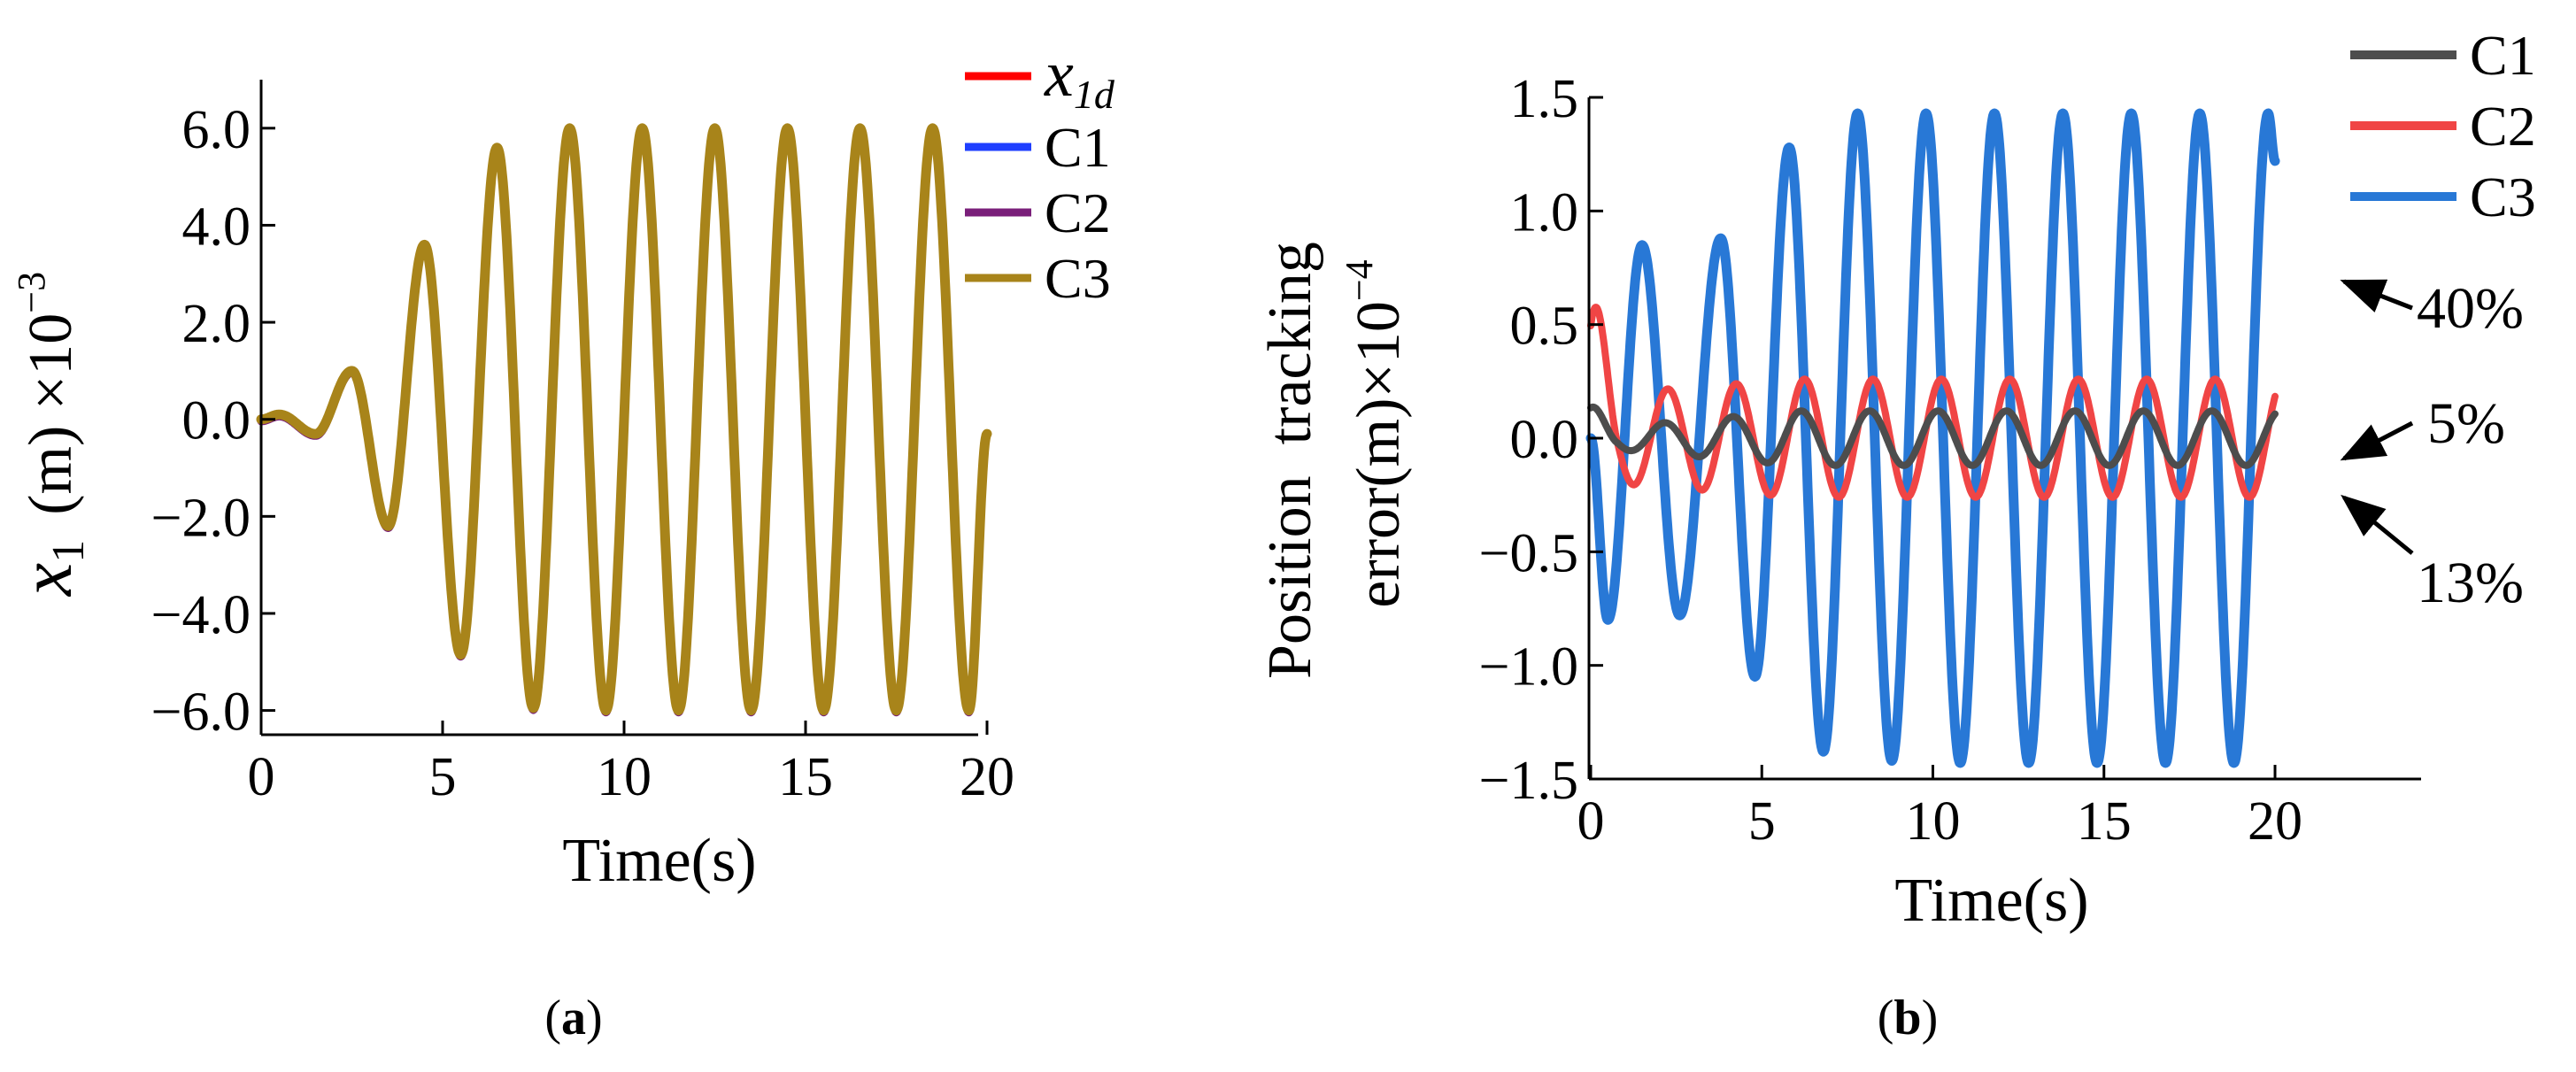 This screenshot has height=1072, width=2576. Describe the element at coordinates (2377, 524) in the screenshot. I see `annotation-13-arrow` at that location.